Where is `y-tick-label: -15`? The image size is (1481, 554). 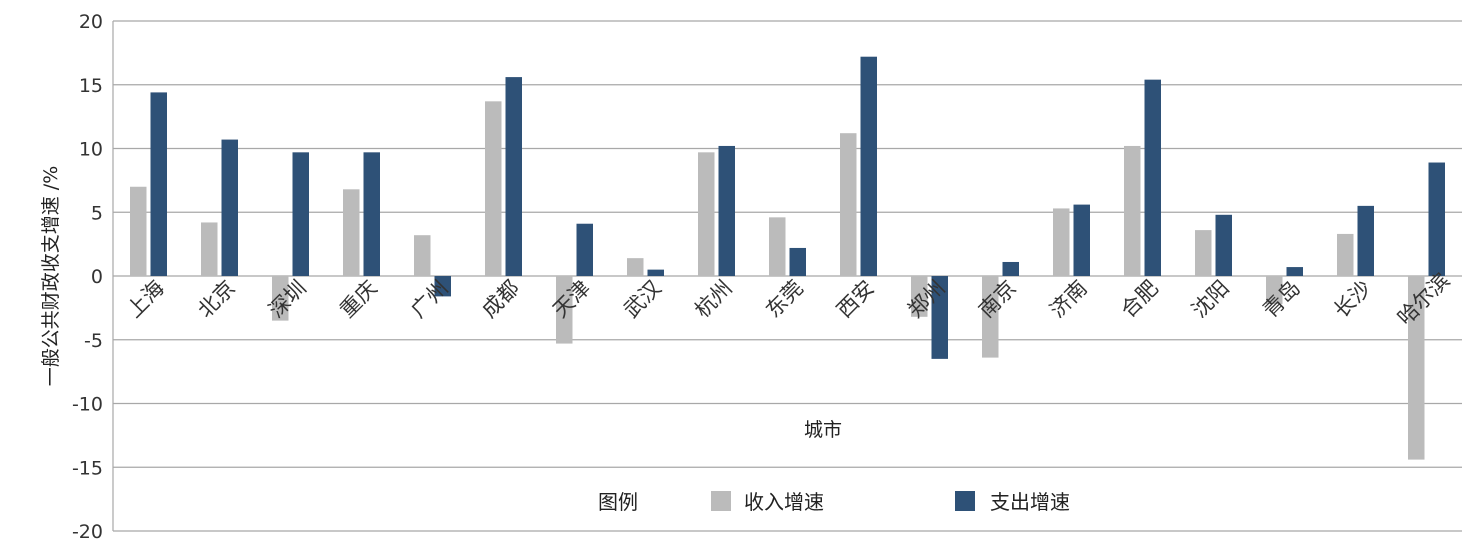
y-tick-label: -15 is located at coordinates (87, 468).